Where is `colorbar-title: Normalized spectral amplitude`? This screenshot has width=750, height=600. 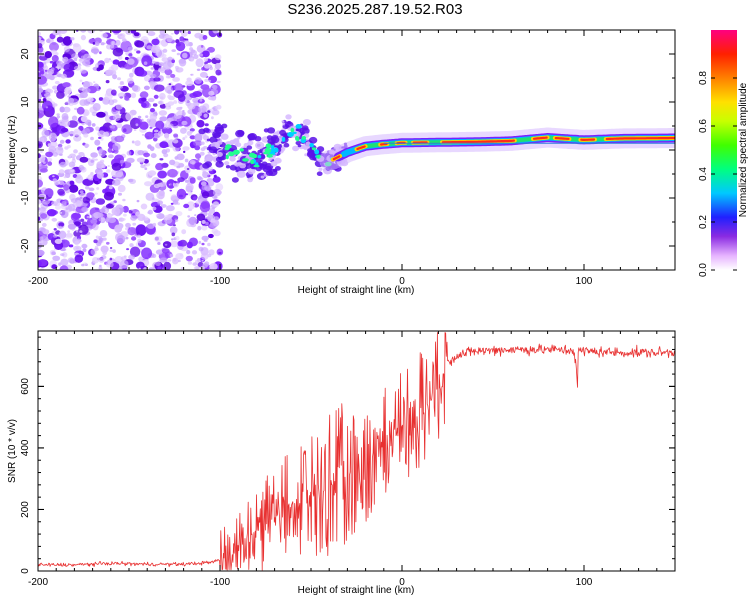
colorbar-title: Normalized spectral amplitude is located at coordinates (743, 149).